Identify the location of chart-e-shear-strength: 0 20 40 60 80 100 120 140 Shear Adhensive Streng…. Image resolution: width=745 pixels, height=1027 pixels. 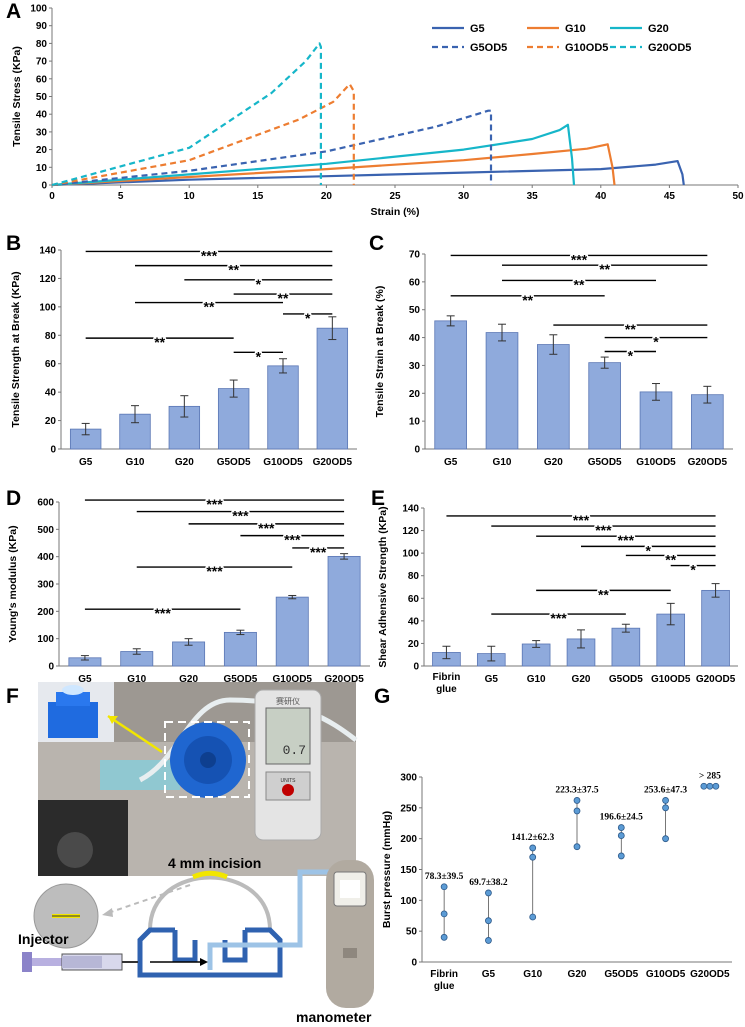
(557, 599).